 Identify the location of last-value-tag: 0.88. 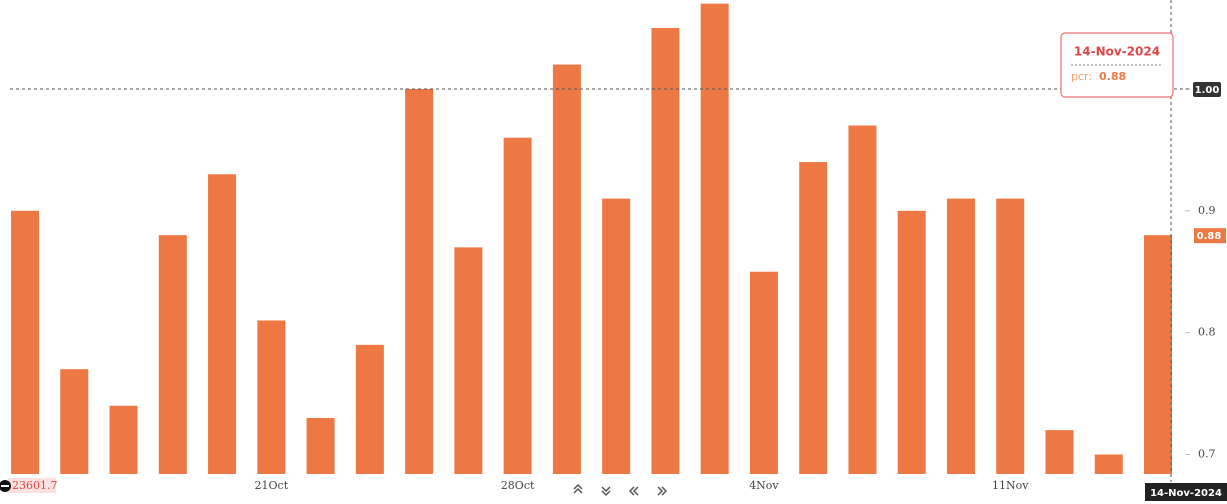
(1209, 236).